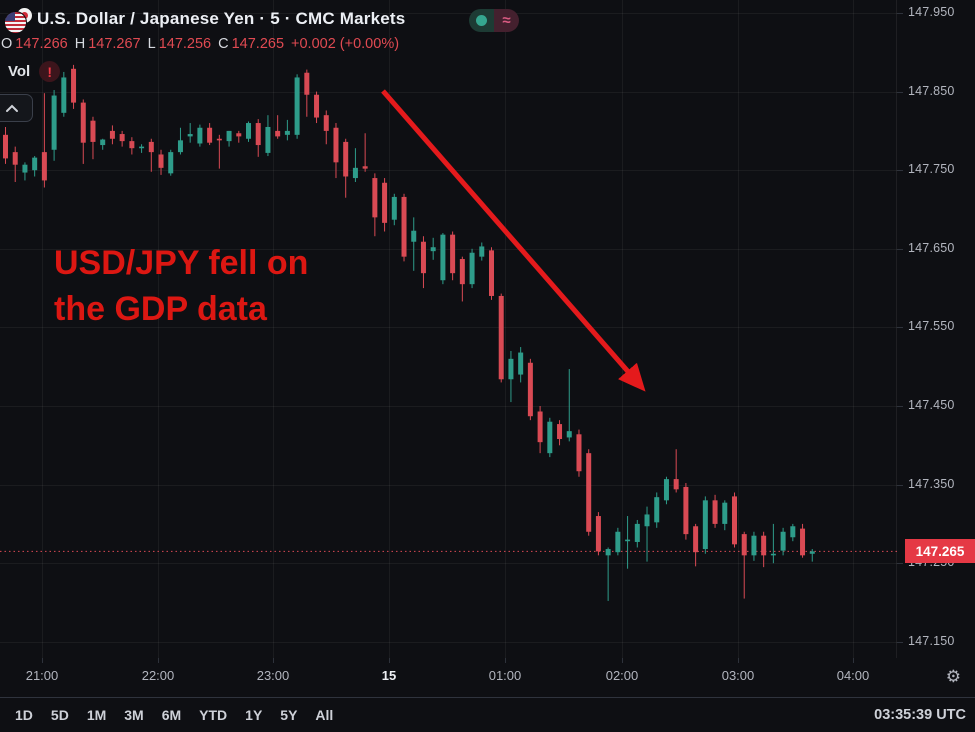  Describe the element at coordinates (59, 715) in the screenshot. I see `range-button-5d: 5D` at that location.